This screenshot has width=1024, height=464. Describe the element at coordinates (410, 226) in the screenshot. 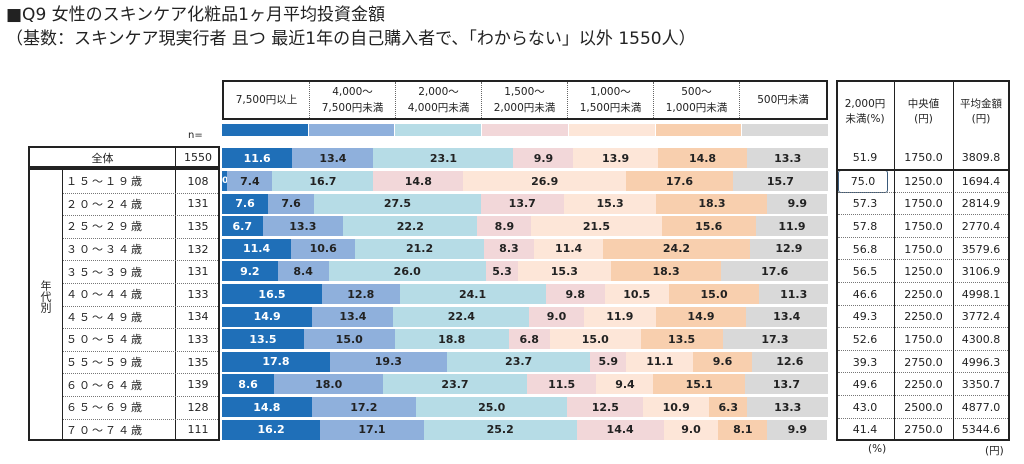

I see `bar-segment: 22.2` at that location.